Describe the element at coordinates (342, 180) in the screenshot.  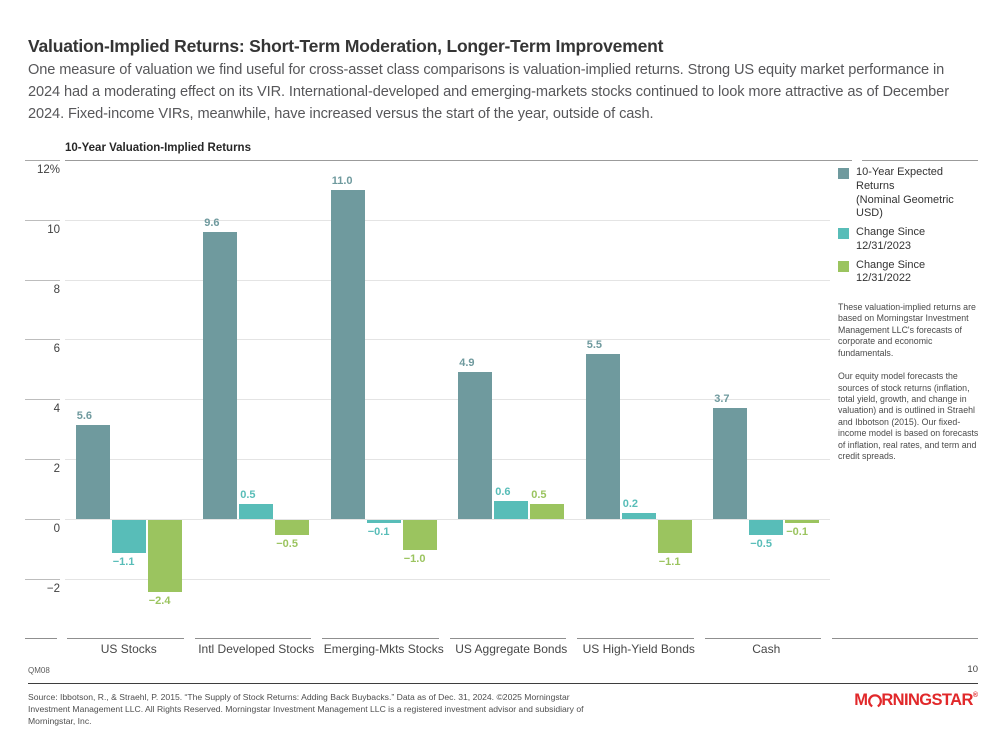
I see `bar-value-label: 11.0` at that location.